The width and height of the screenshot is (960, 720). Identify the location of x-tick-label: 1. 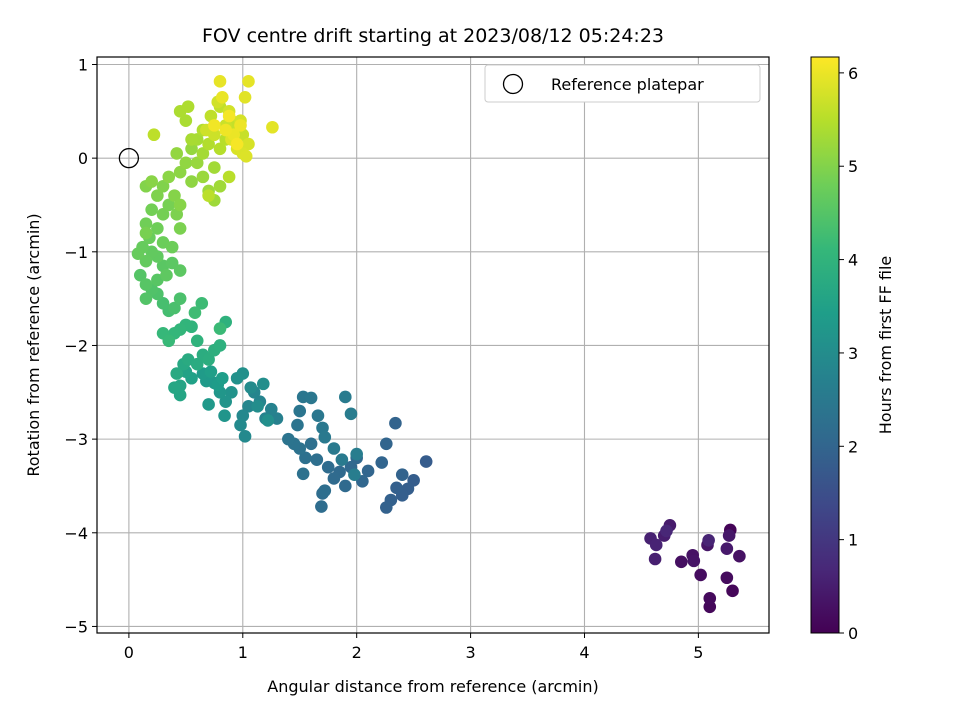
(243, 652).